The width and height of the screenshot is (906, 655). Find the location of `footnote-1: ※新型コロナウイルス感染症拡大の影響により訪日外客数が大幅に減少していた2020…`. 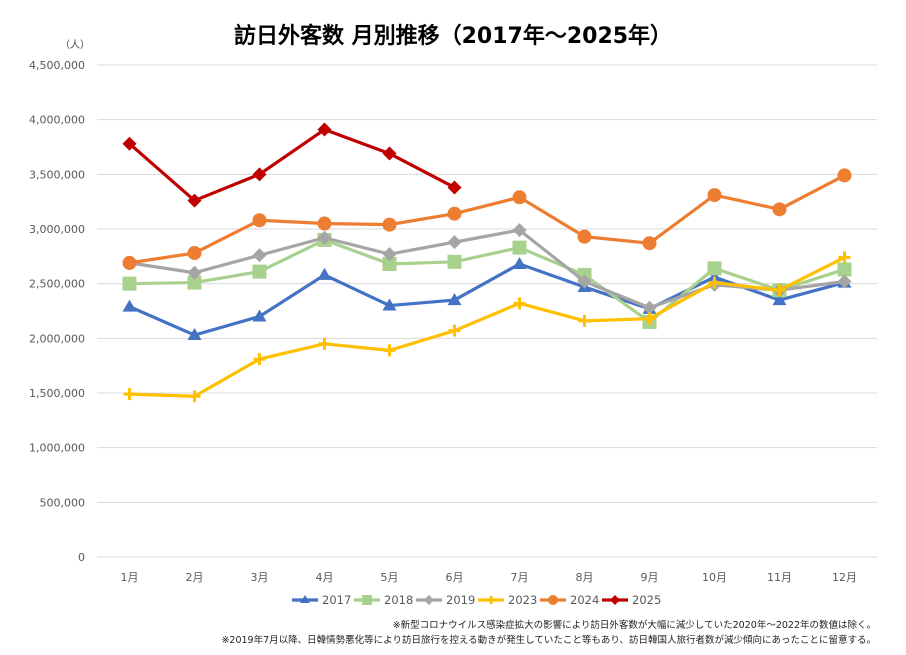

footnote-1: ※新型コロナウイルス感染症拡大の影響により訪日外客数が大幅に減少していた2020… is located at coordinates (634, 625).